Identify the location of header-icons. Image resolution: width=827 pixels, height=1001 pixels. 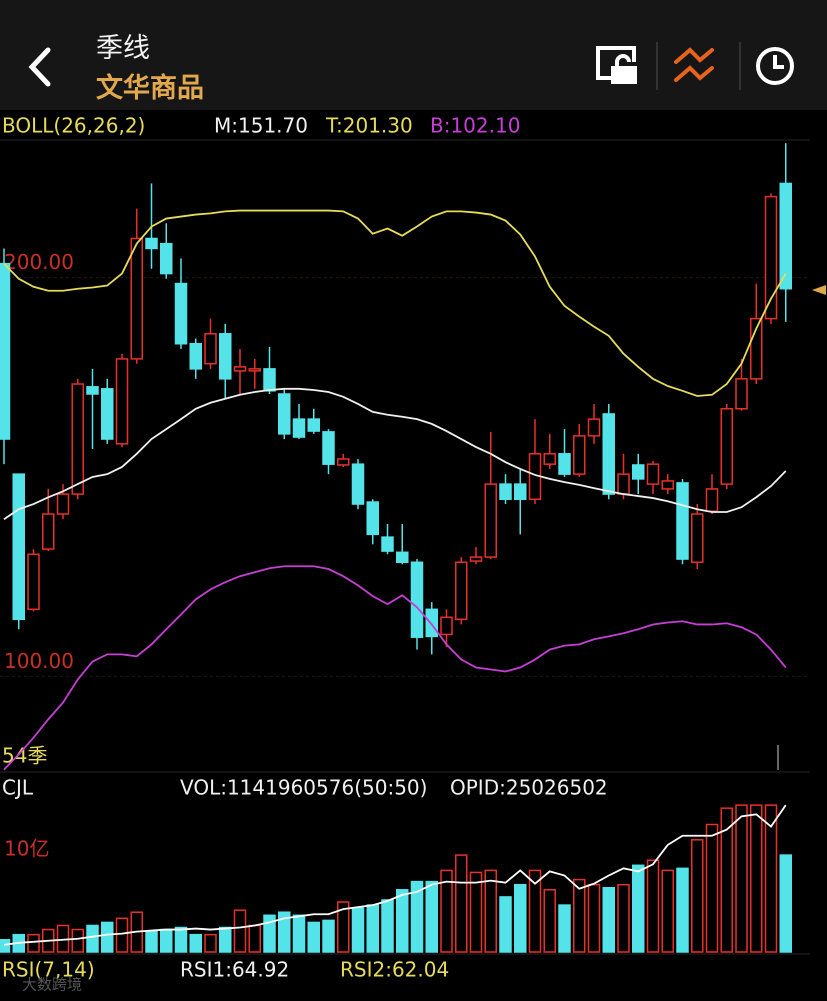
(411, 66).